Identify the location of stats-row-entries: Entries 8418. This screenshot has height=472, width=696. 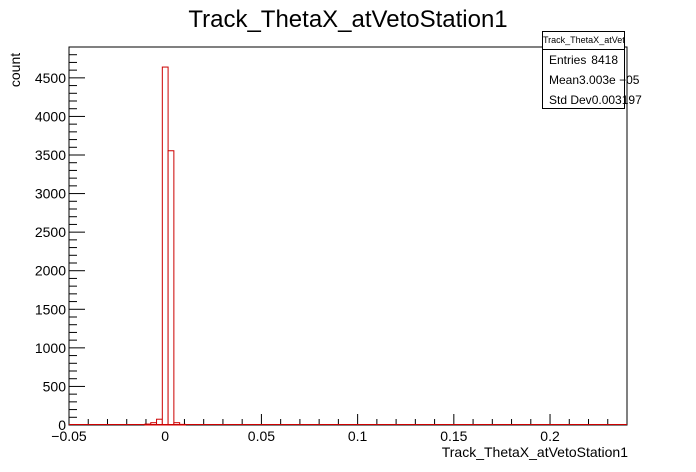
(583, 60).